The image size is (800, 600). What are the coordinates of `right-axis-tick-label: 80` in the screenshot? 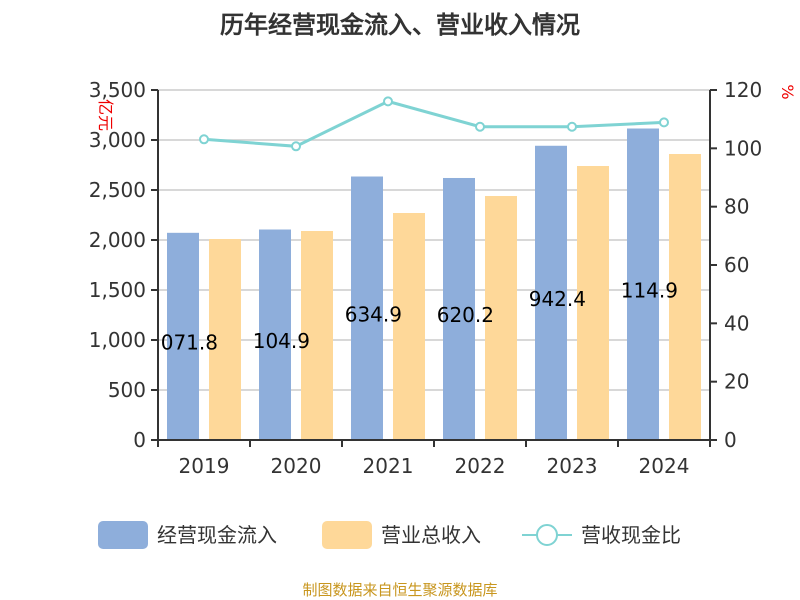 It's located at (736, 207).